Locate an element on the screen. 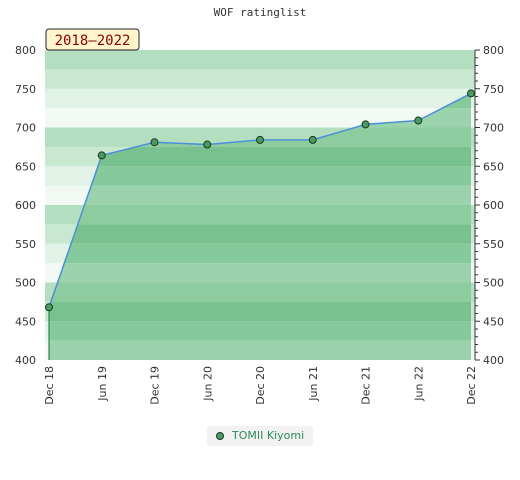 This screenshot has height=480, width=520. x-tick-label: Jun 20 is located at coordinates (207, 384).